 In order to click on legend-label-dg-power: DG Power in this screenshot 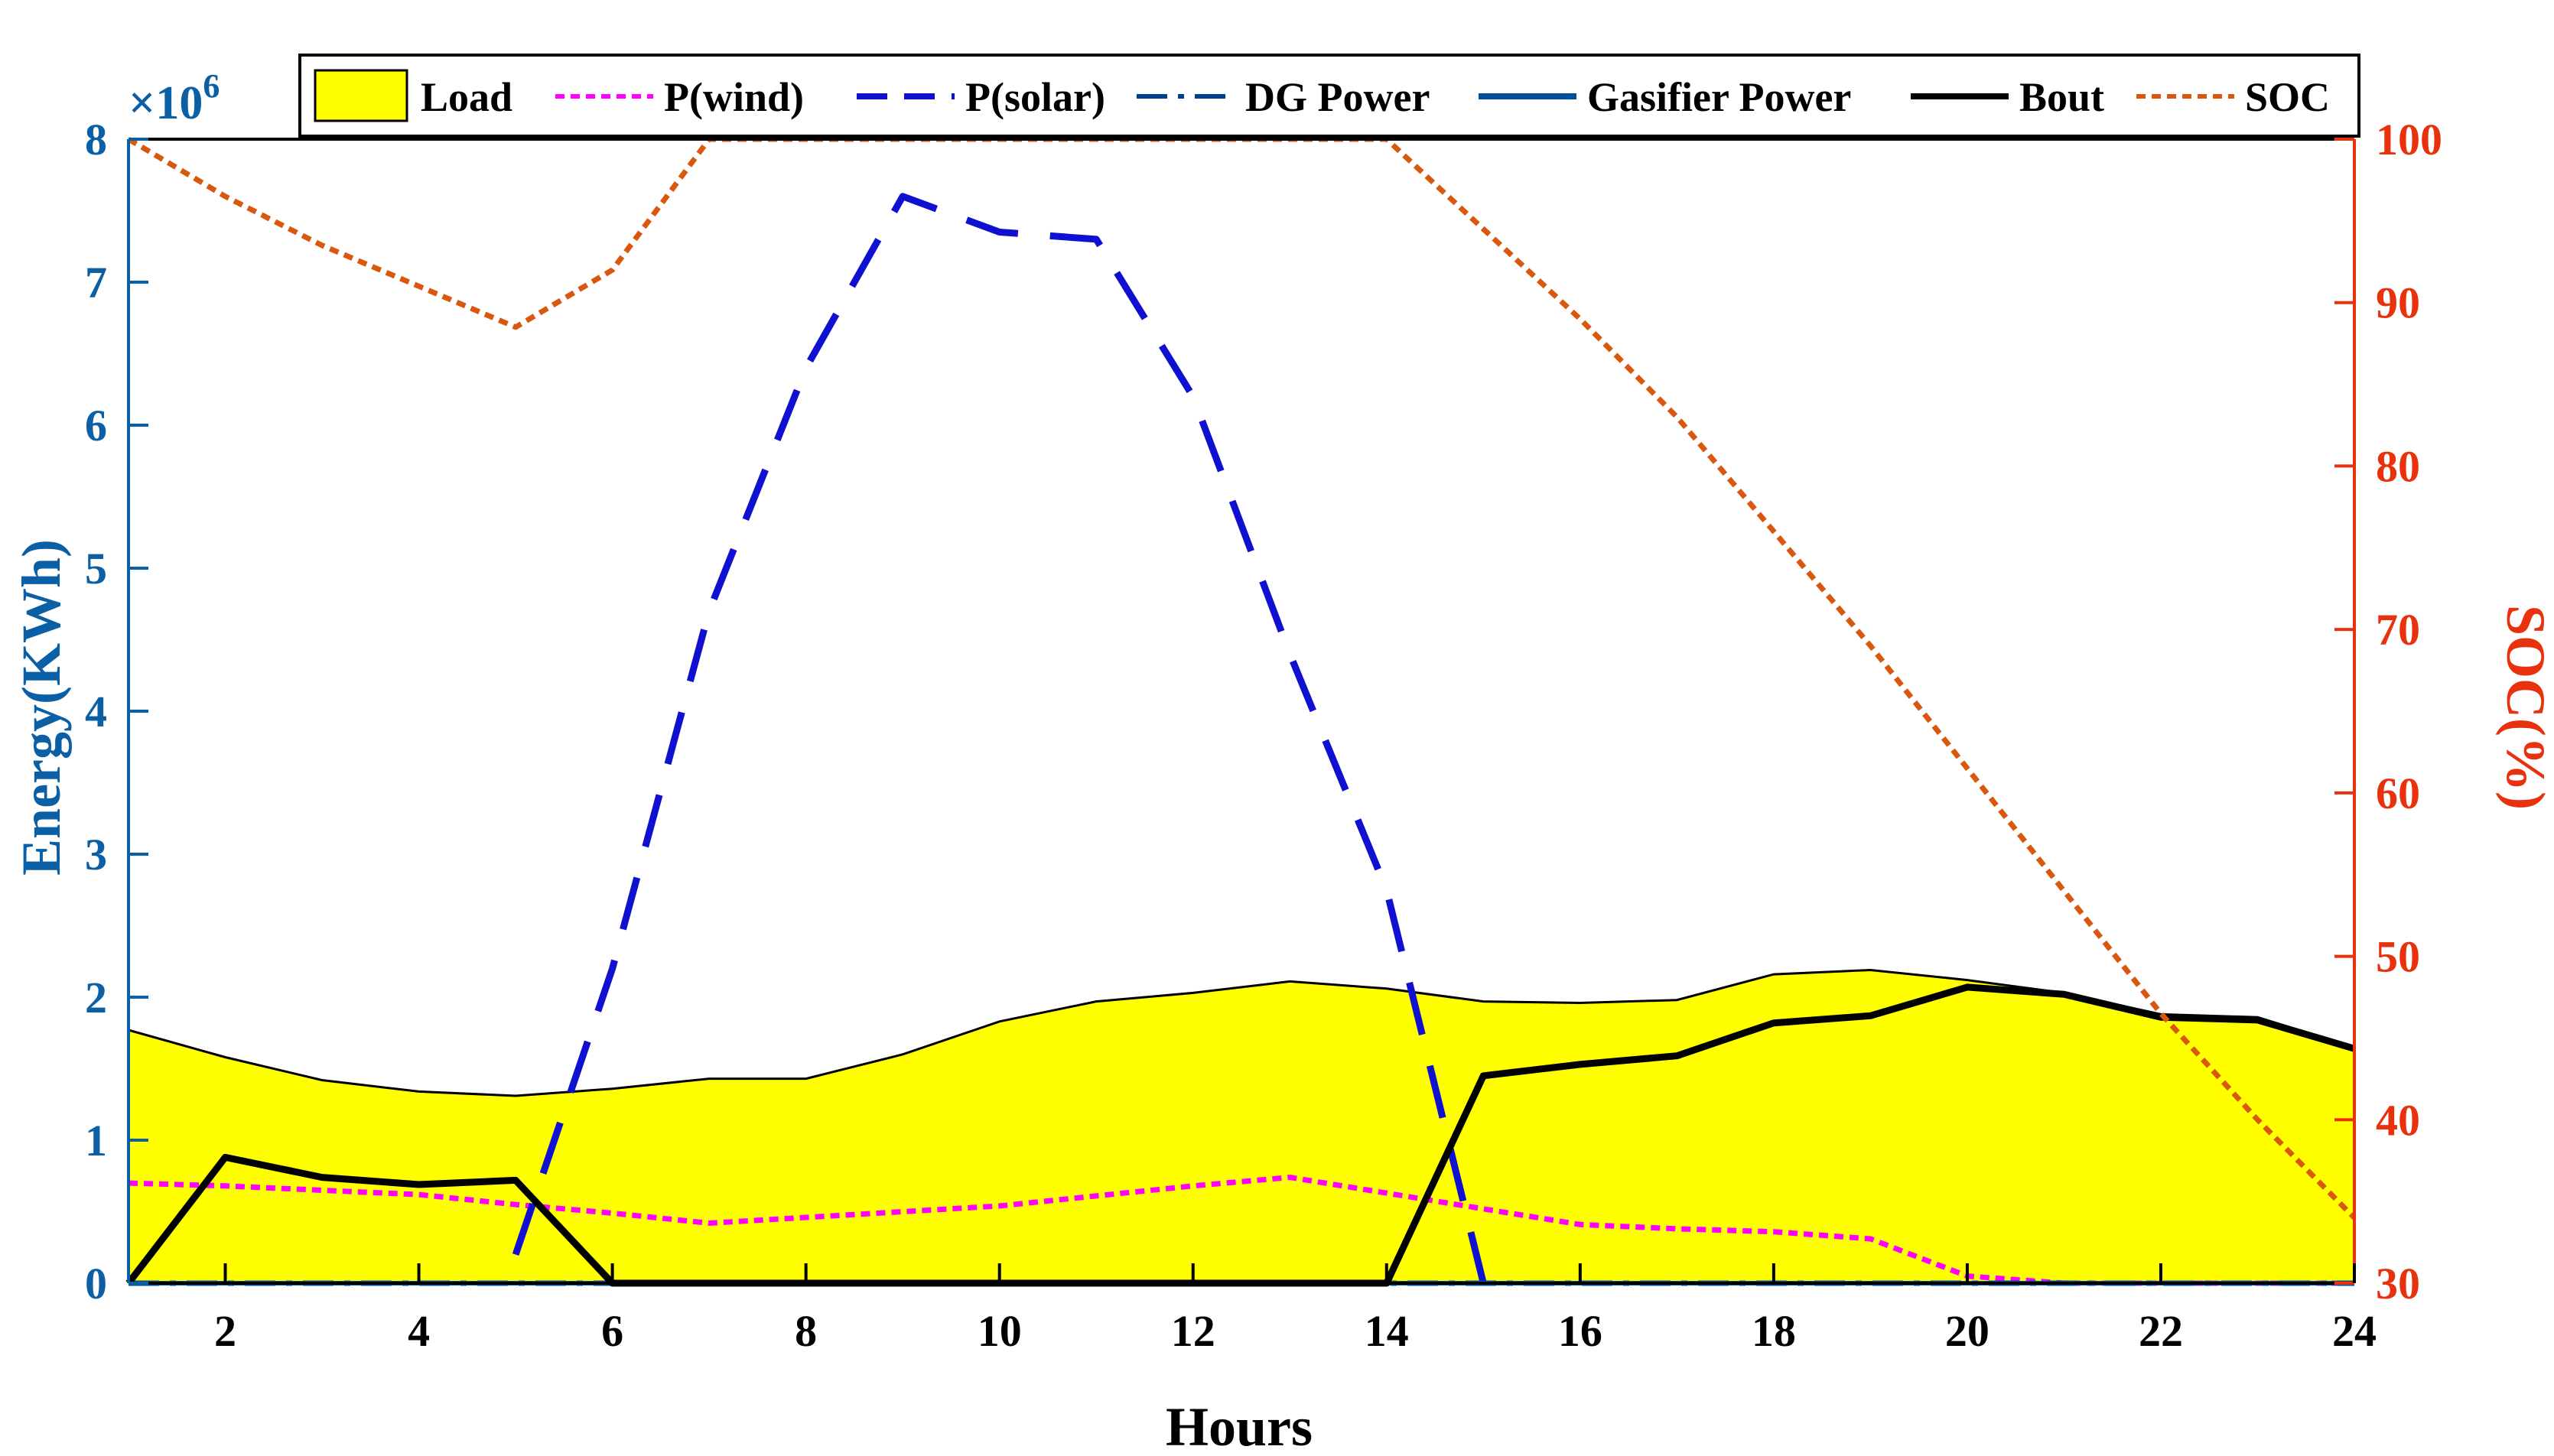, I will do `click(1338, 97)`.